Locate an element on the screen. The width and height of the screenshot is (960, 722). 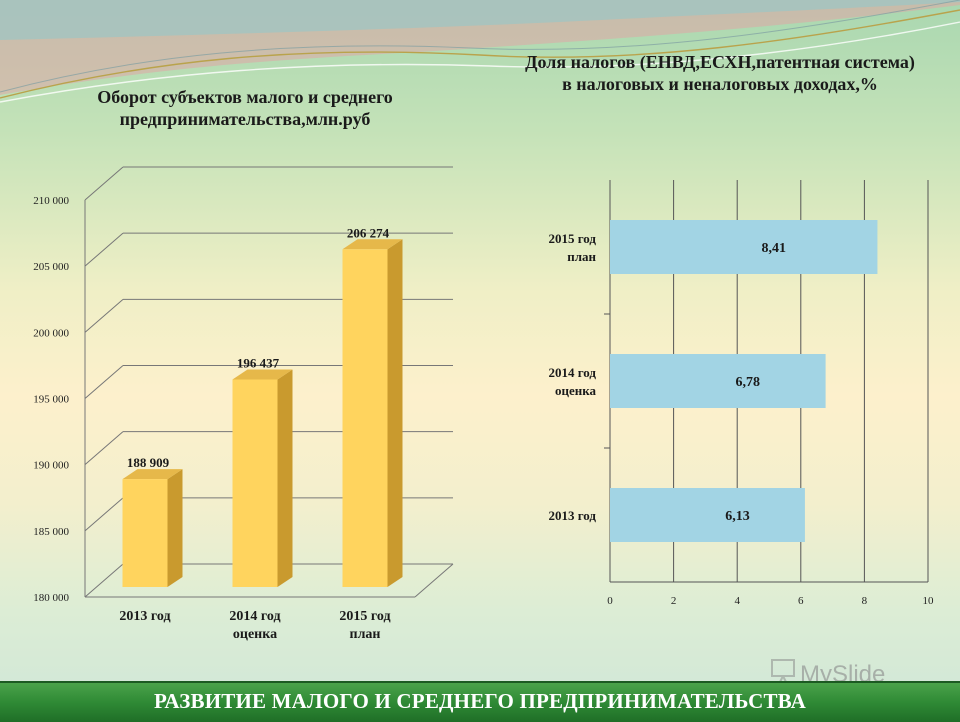
y-tick-label: 2014 год is located at coordinates (572, 372).